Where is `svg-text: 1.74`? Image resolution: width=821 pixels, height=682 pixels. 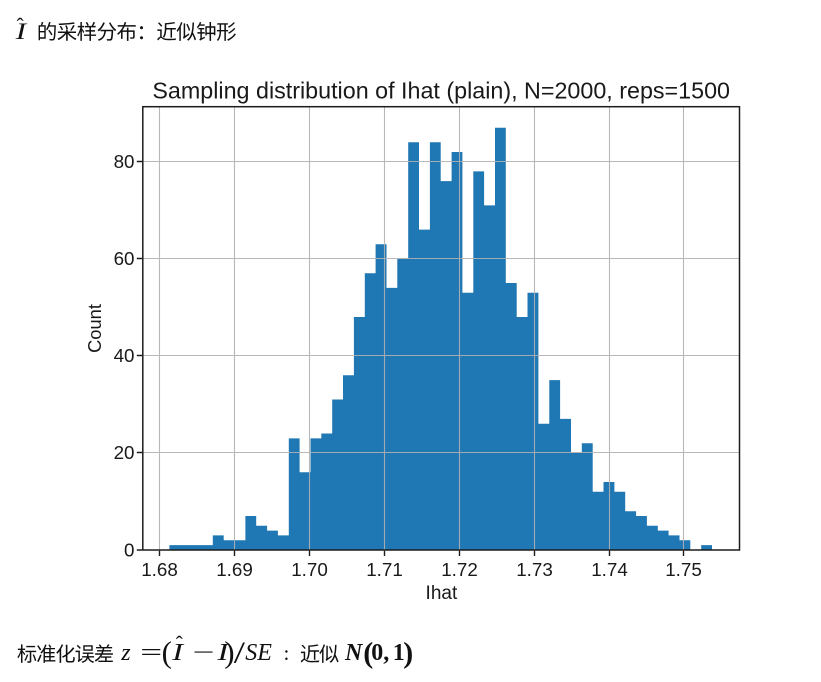
svg-text: 1.74 is located at coordinates (609, 569).